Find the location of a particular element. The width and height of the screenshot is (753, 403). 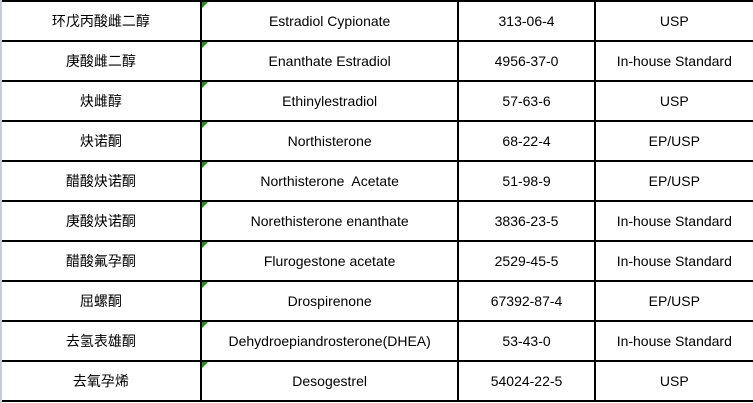

cell-english-name-text: Northisterone Acetate is located at coordinates (329, 181).